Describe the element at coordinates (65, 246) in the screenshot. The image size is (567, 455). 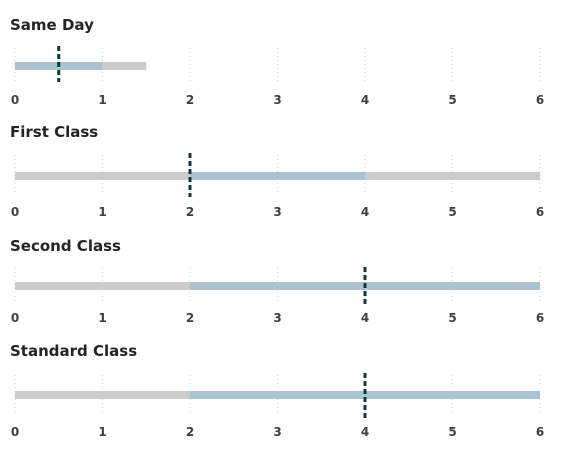
I see `panel-title: Second Class` at that location.